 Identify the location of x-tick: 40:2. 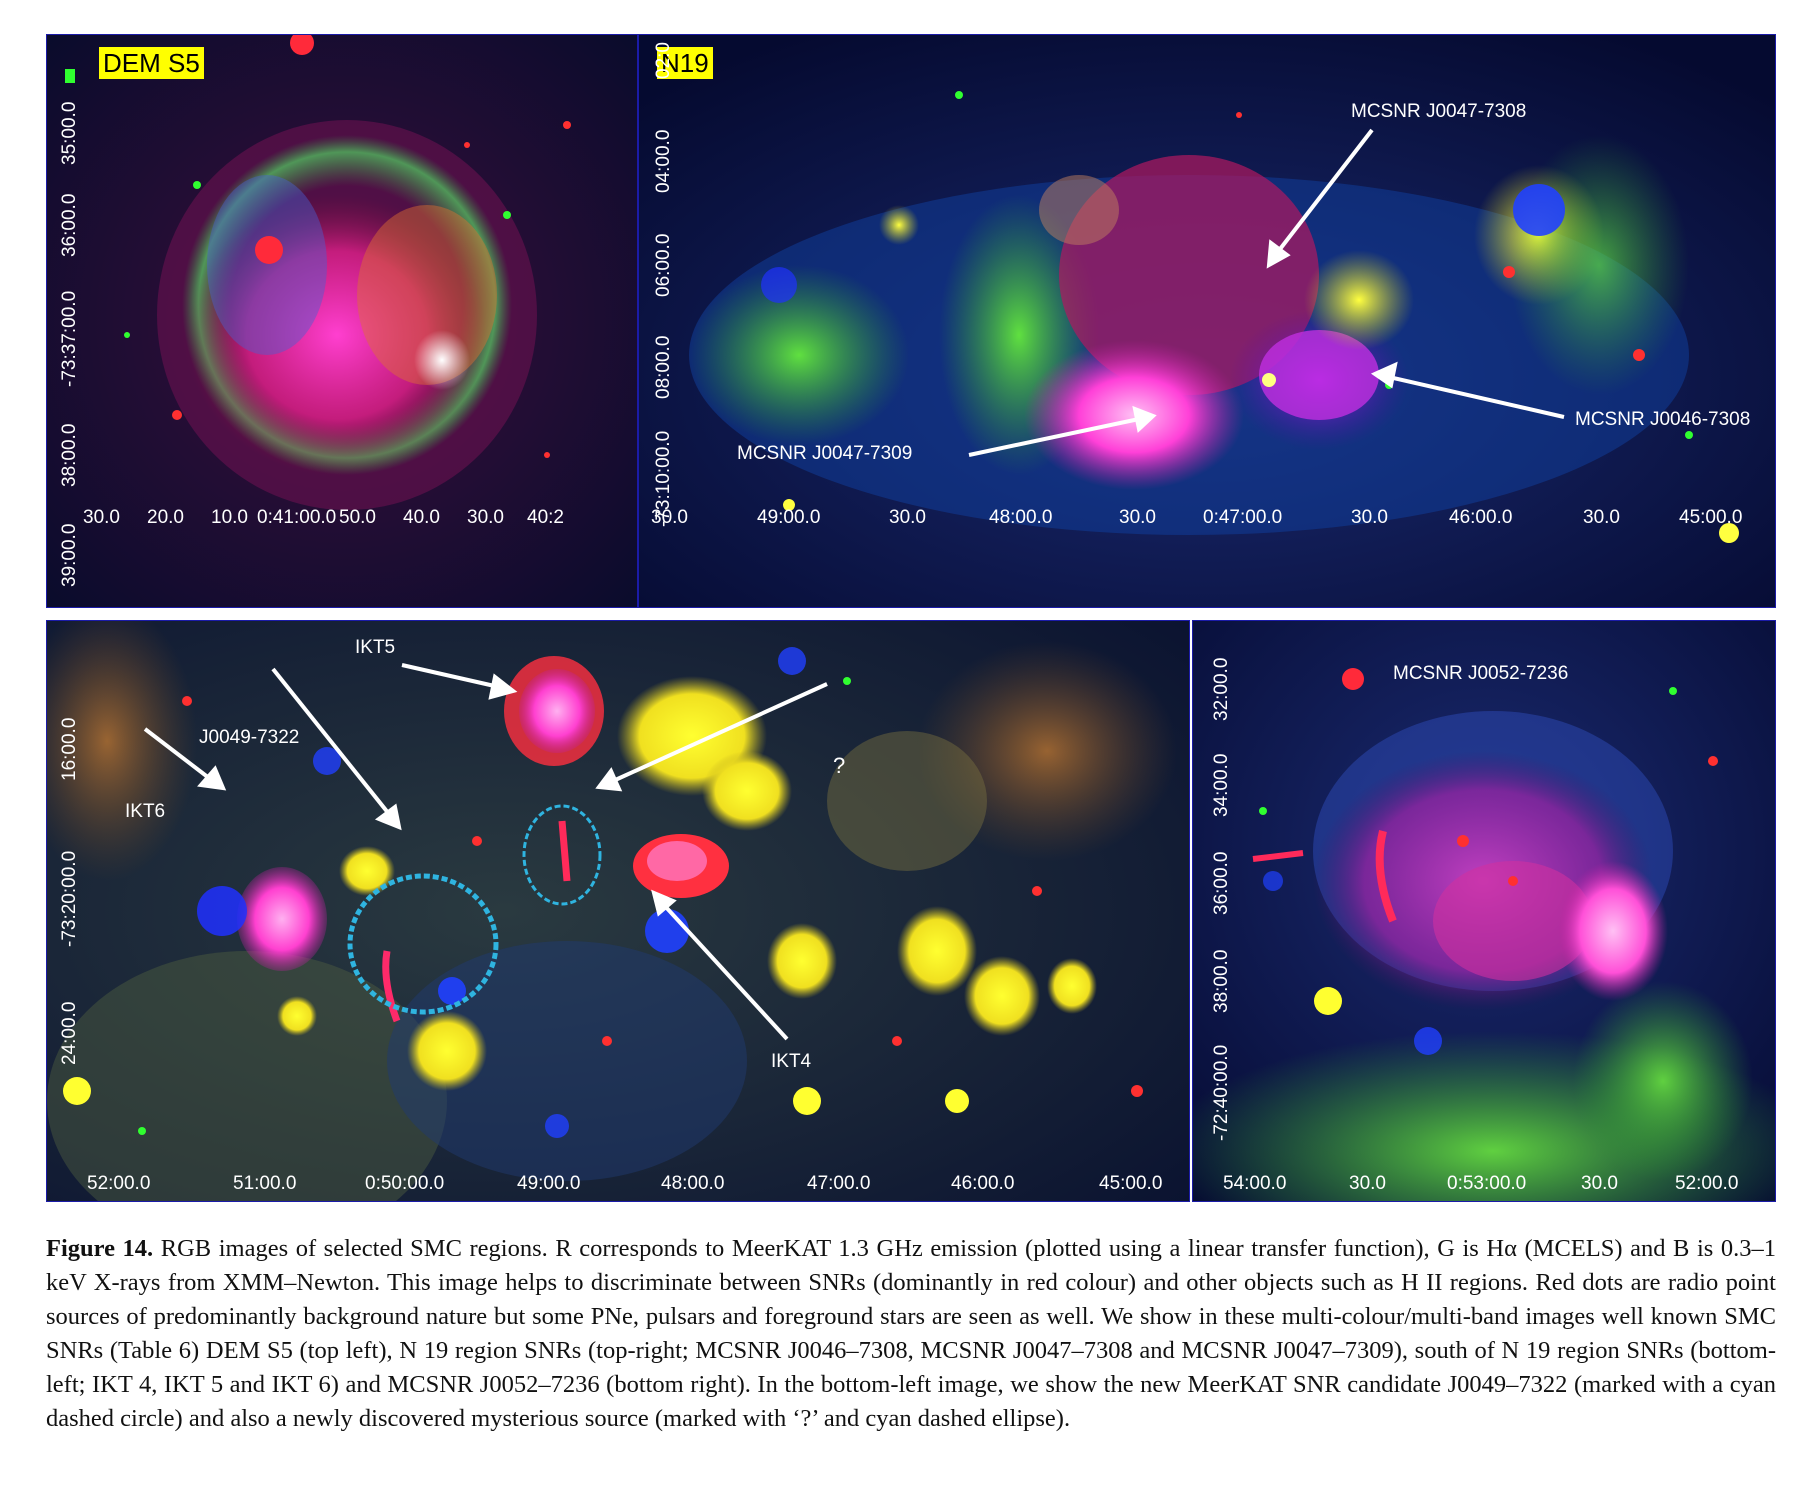
(545, 517).